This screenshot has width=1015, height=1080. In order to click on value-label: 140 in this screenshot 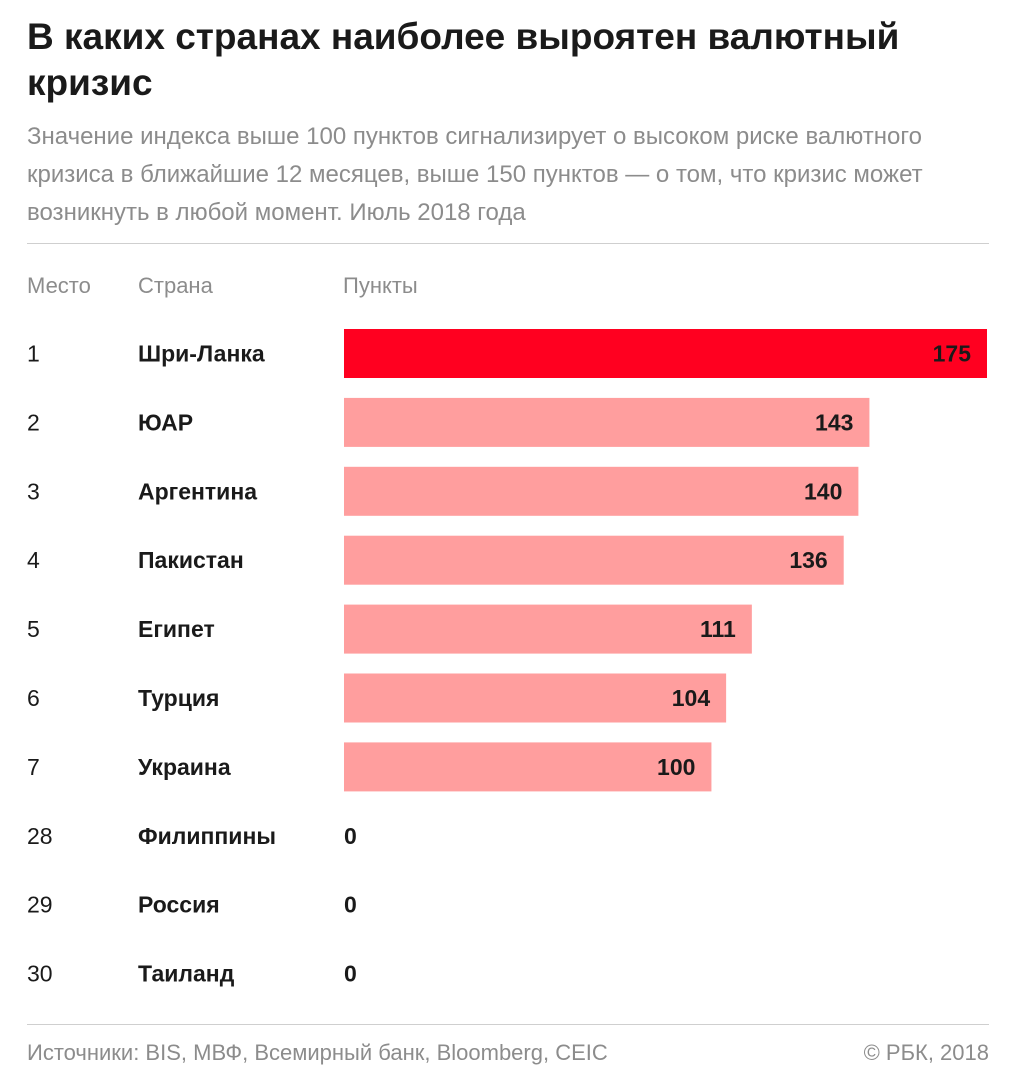, I will do `click(823, 491)`.